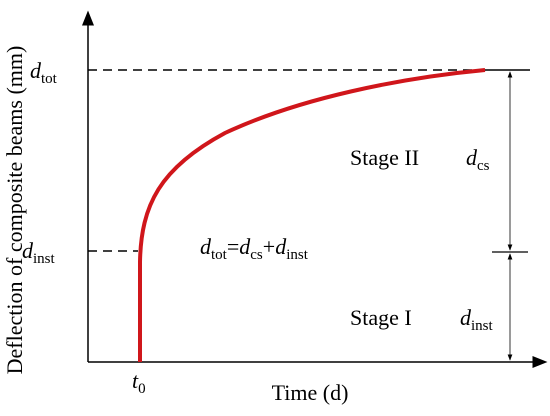  Describe the element at coordinates (381, 317) in the screenshot. I see `region-label: Stage I` at that location.